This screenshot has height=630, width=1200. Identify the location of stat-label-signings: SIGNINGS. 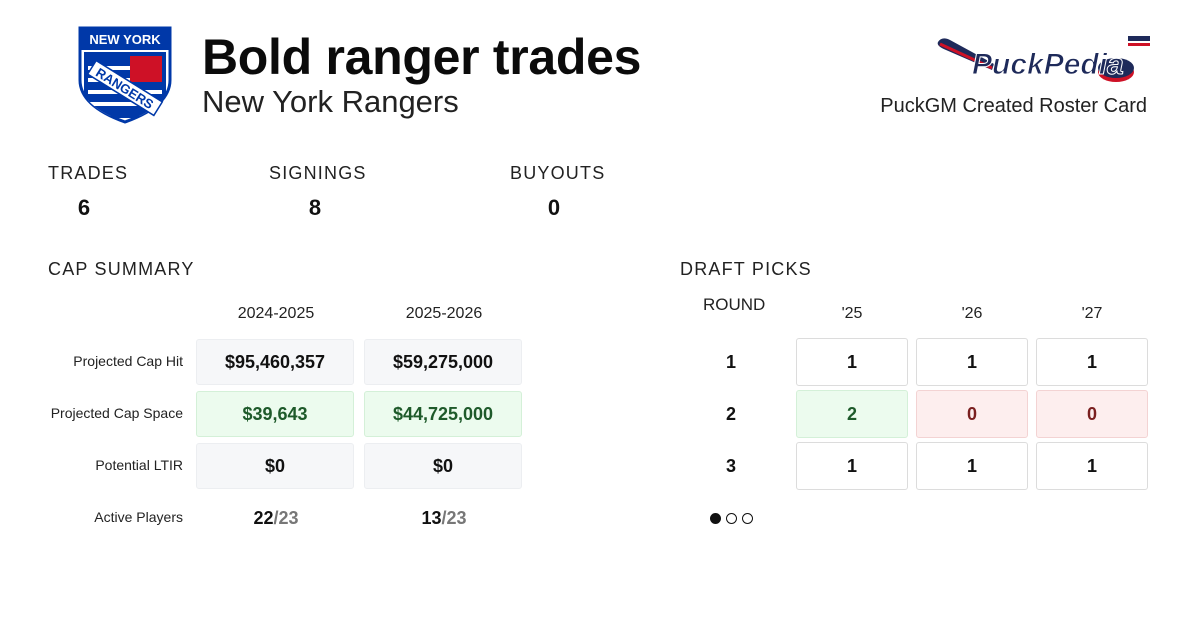
(318, 173).